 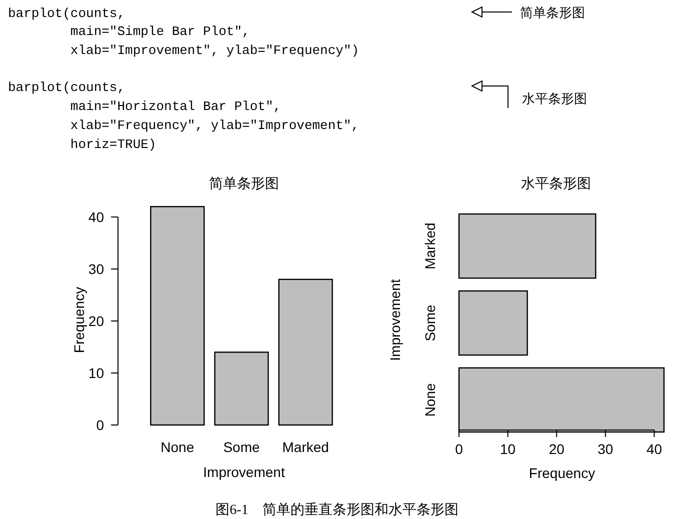 I want to click on x-tick-label: 30, so click(x=606, y=449).